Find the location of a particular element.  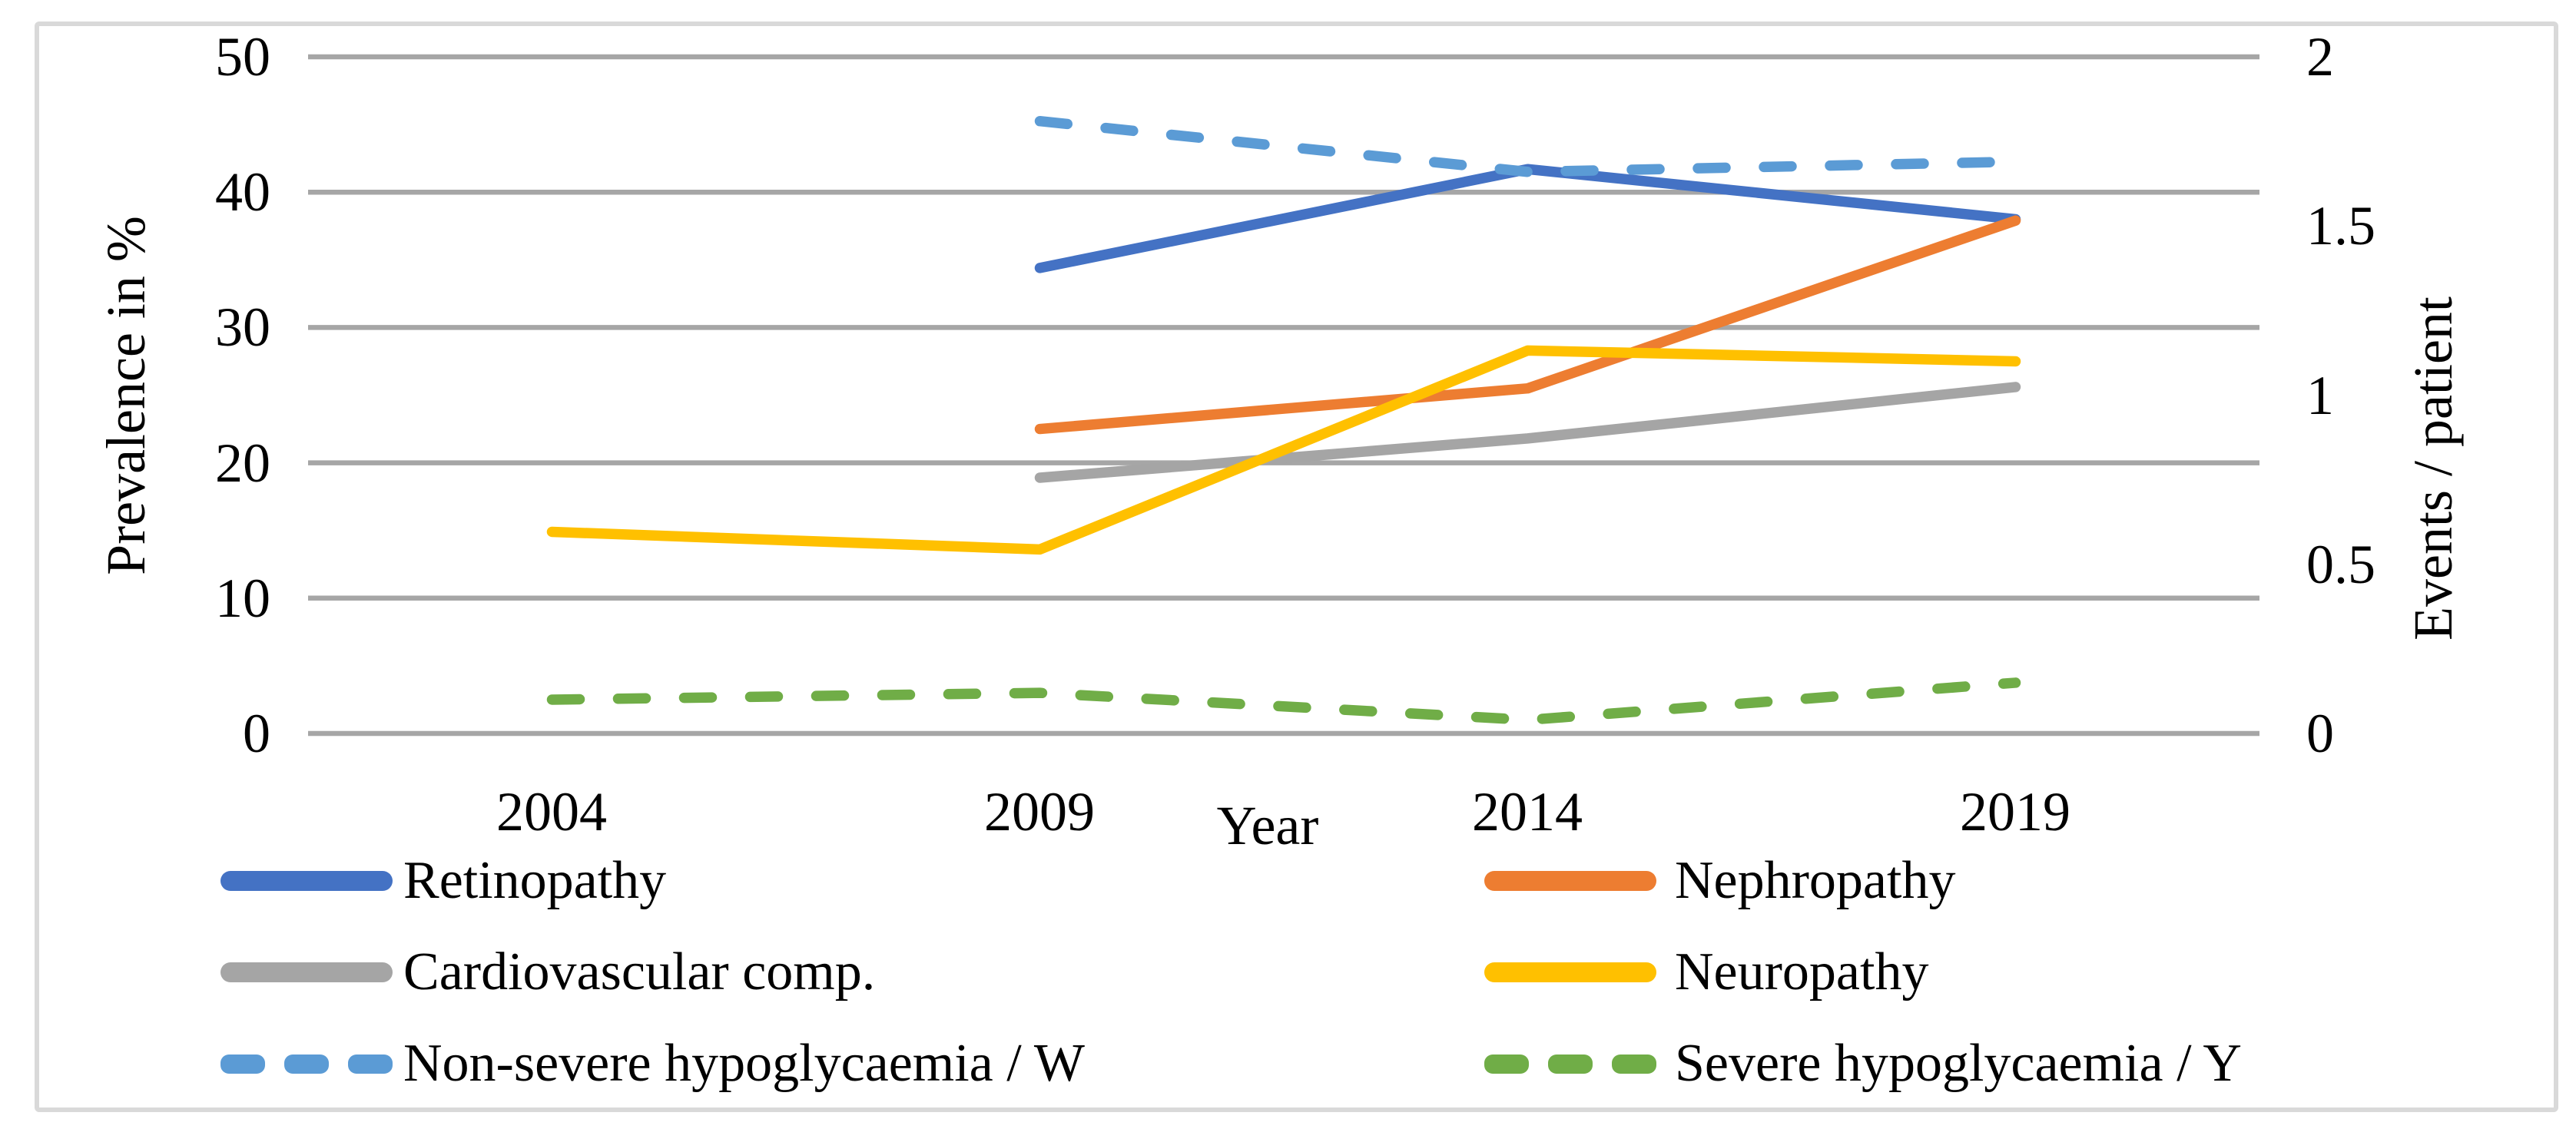

series-line-neuropathy is located at coordinates (1283, 450).